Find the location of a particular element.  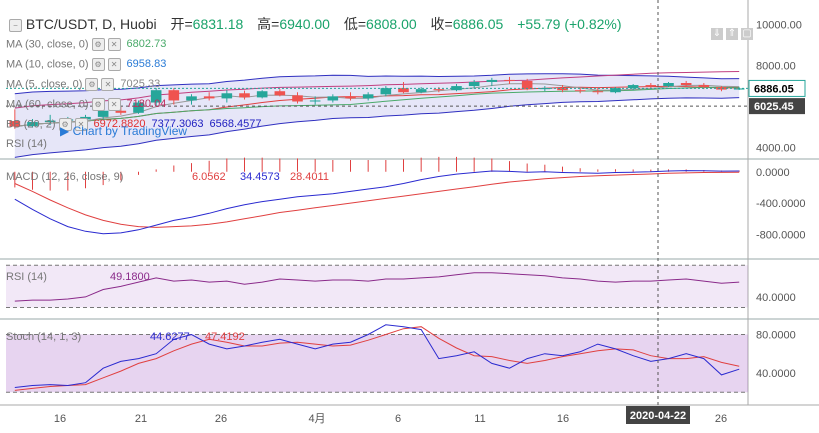

pane-tools: ⇓ ⇑ ▢ is located at coordinates (733, 34).